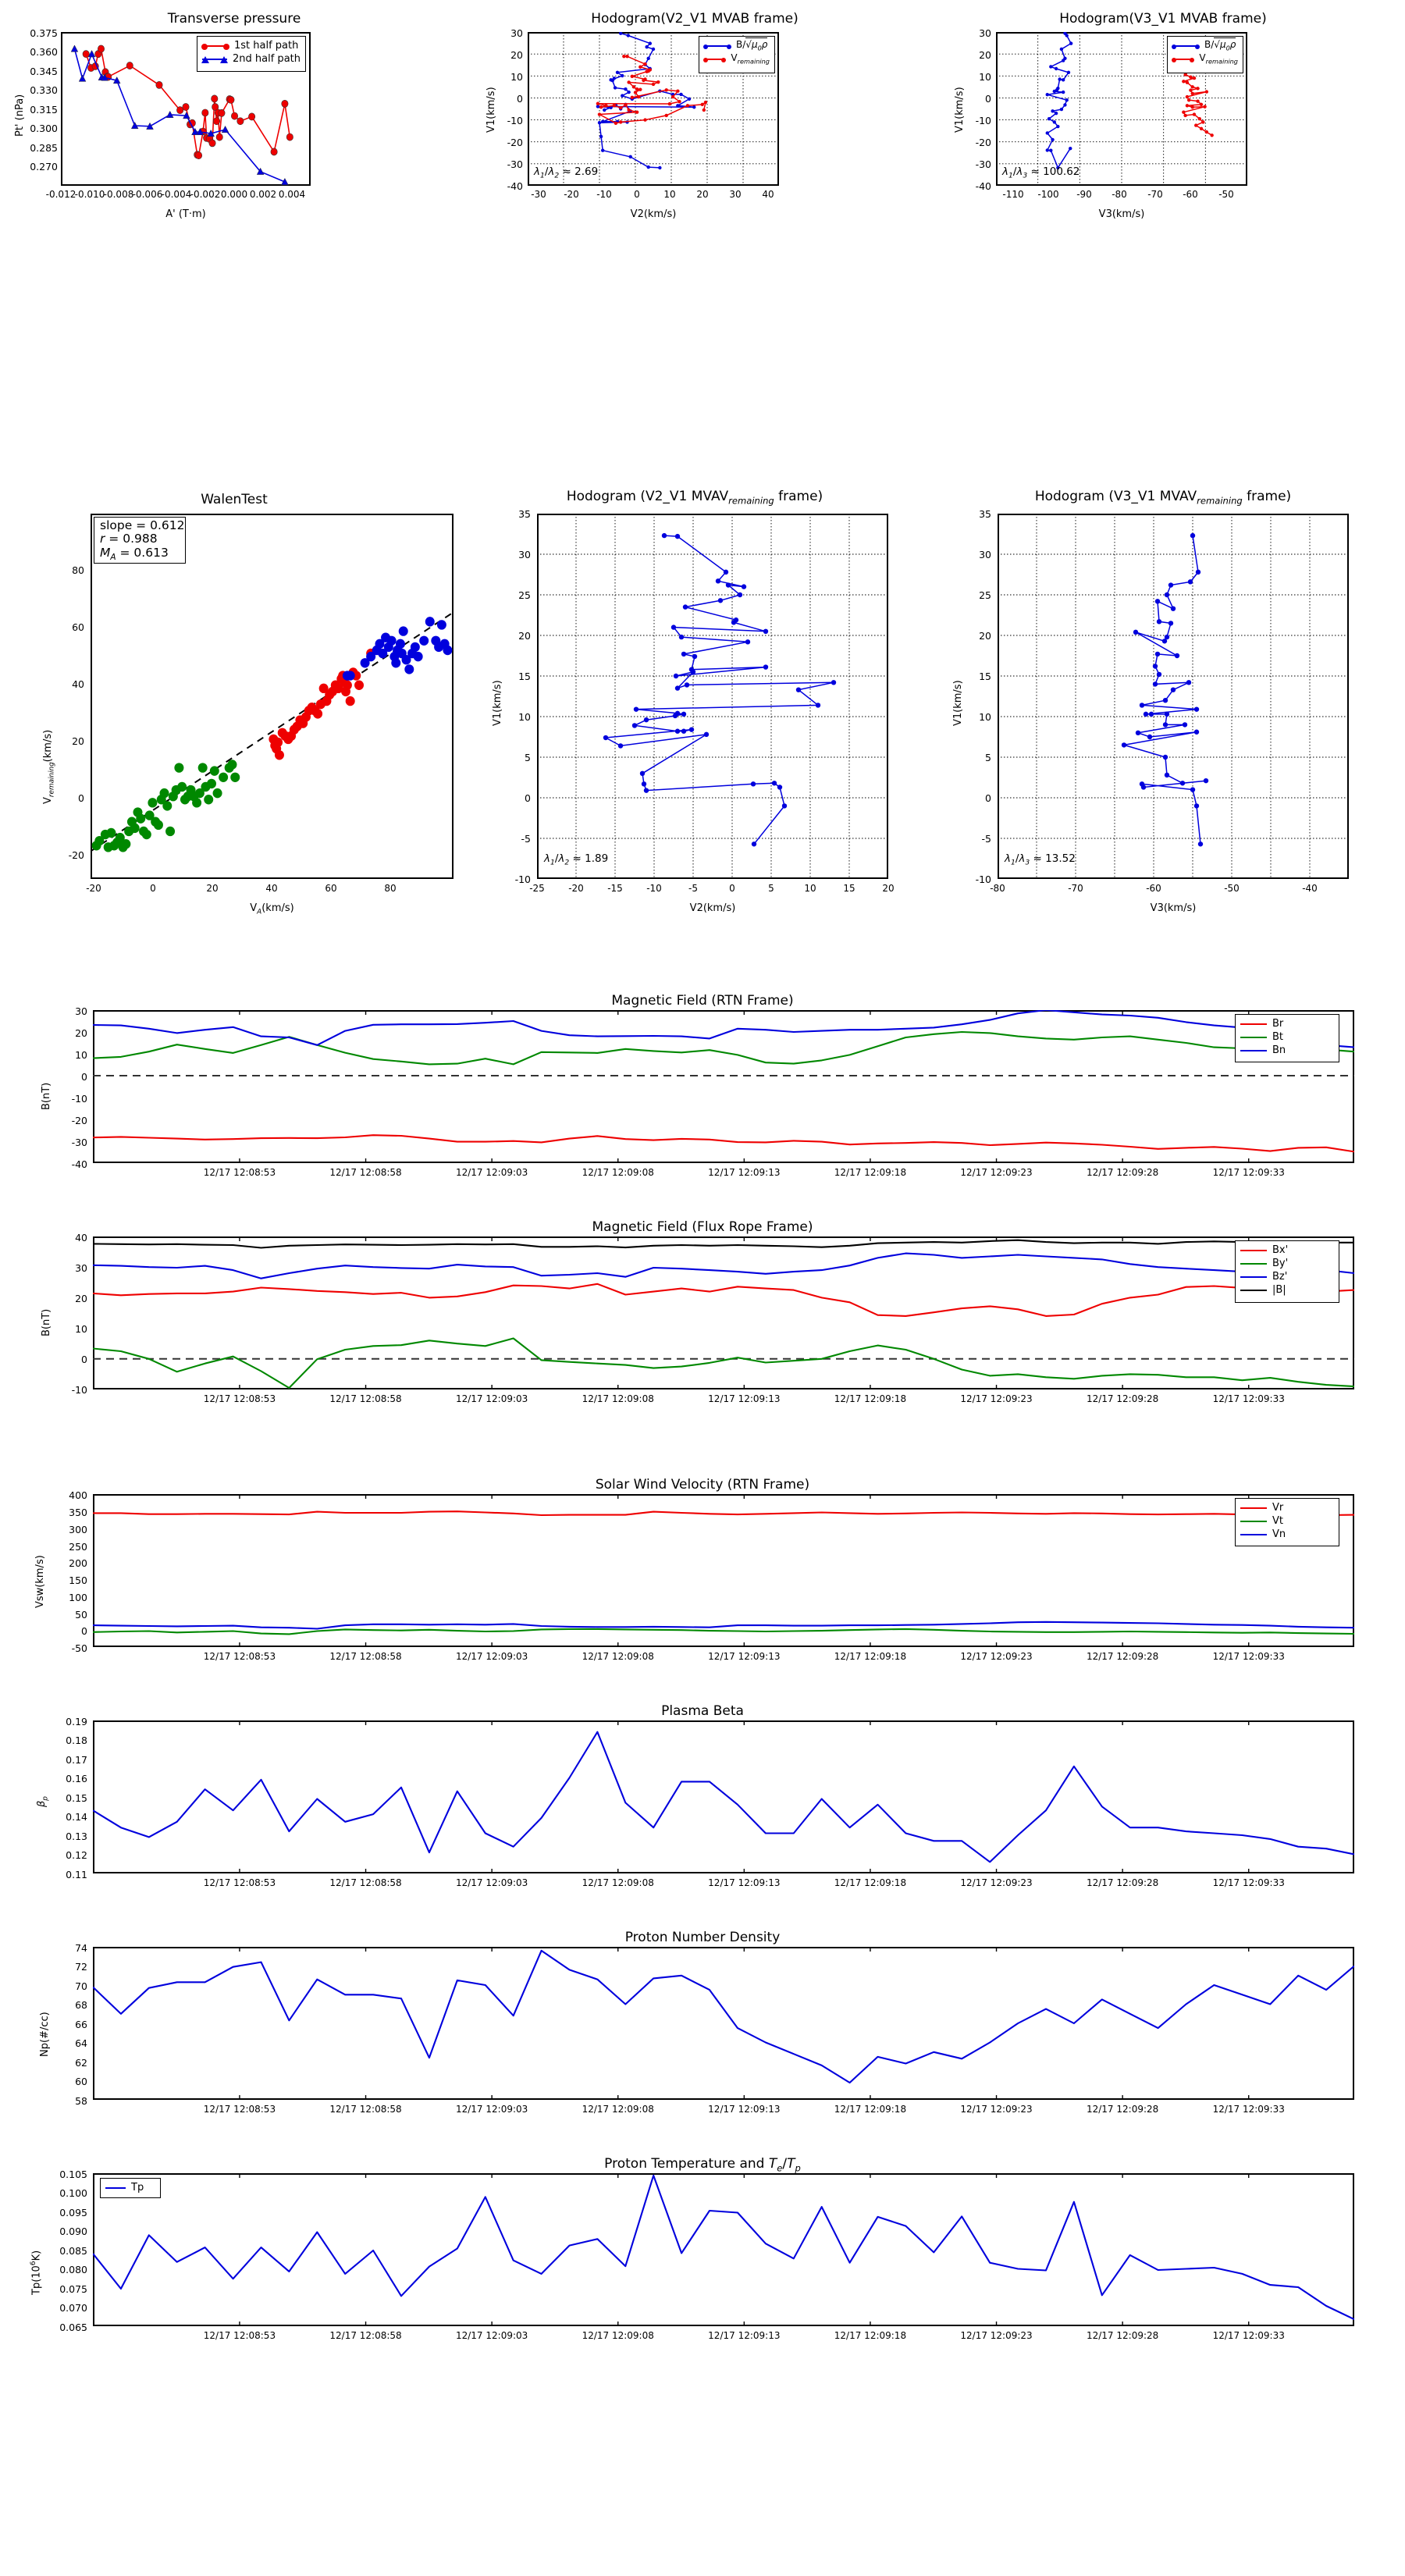  Describe the element at coordinates (1232, 888) in the screenshot. I see `xtick: -50` at that location.